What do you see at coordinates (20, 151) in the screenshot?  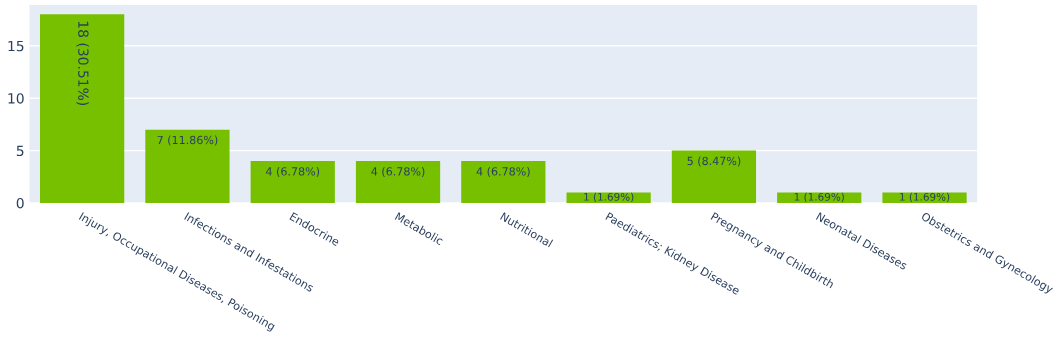 I see `y-tick-label: 5` at bounding box center [20, 151].